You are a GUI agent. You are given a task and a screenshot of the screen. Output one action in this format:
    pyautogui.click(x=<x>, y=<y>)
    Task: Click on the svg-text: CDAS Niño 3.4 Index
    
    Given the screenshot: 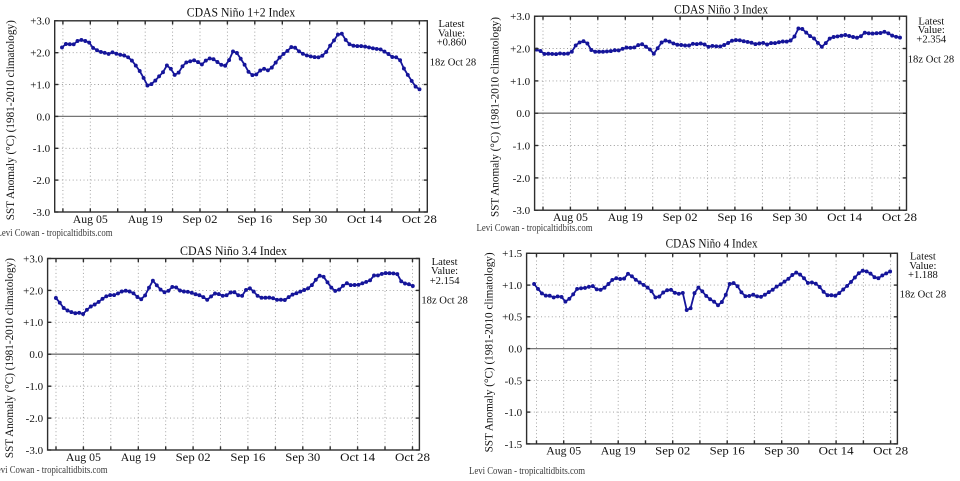 What is the action you would take?
    pyautogui.click(x=234, y=251)
    